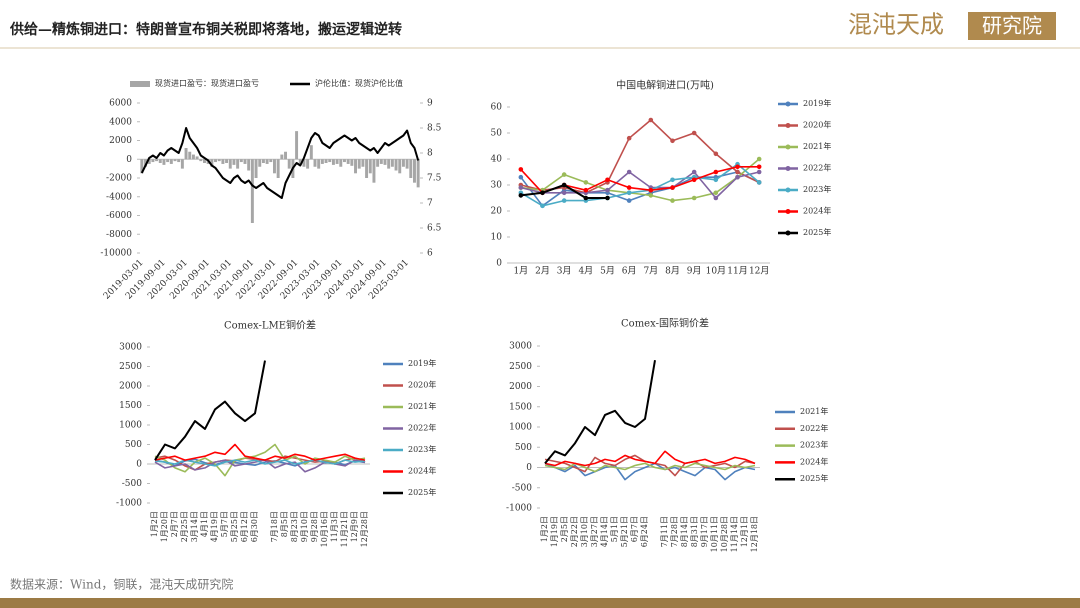 This screenshot has width=1080, height=608. I want to click on x-tick-label: 3月27日, so click(594, 531).